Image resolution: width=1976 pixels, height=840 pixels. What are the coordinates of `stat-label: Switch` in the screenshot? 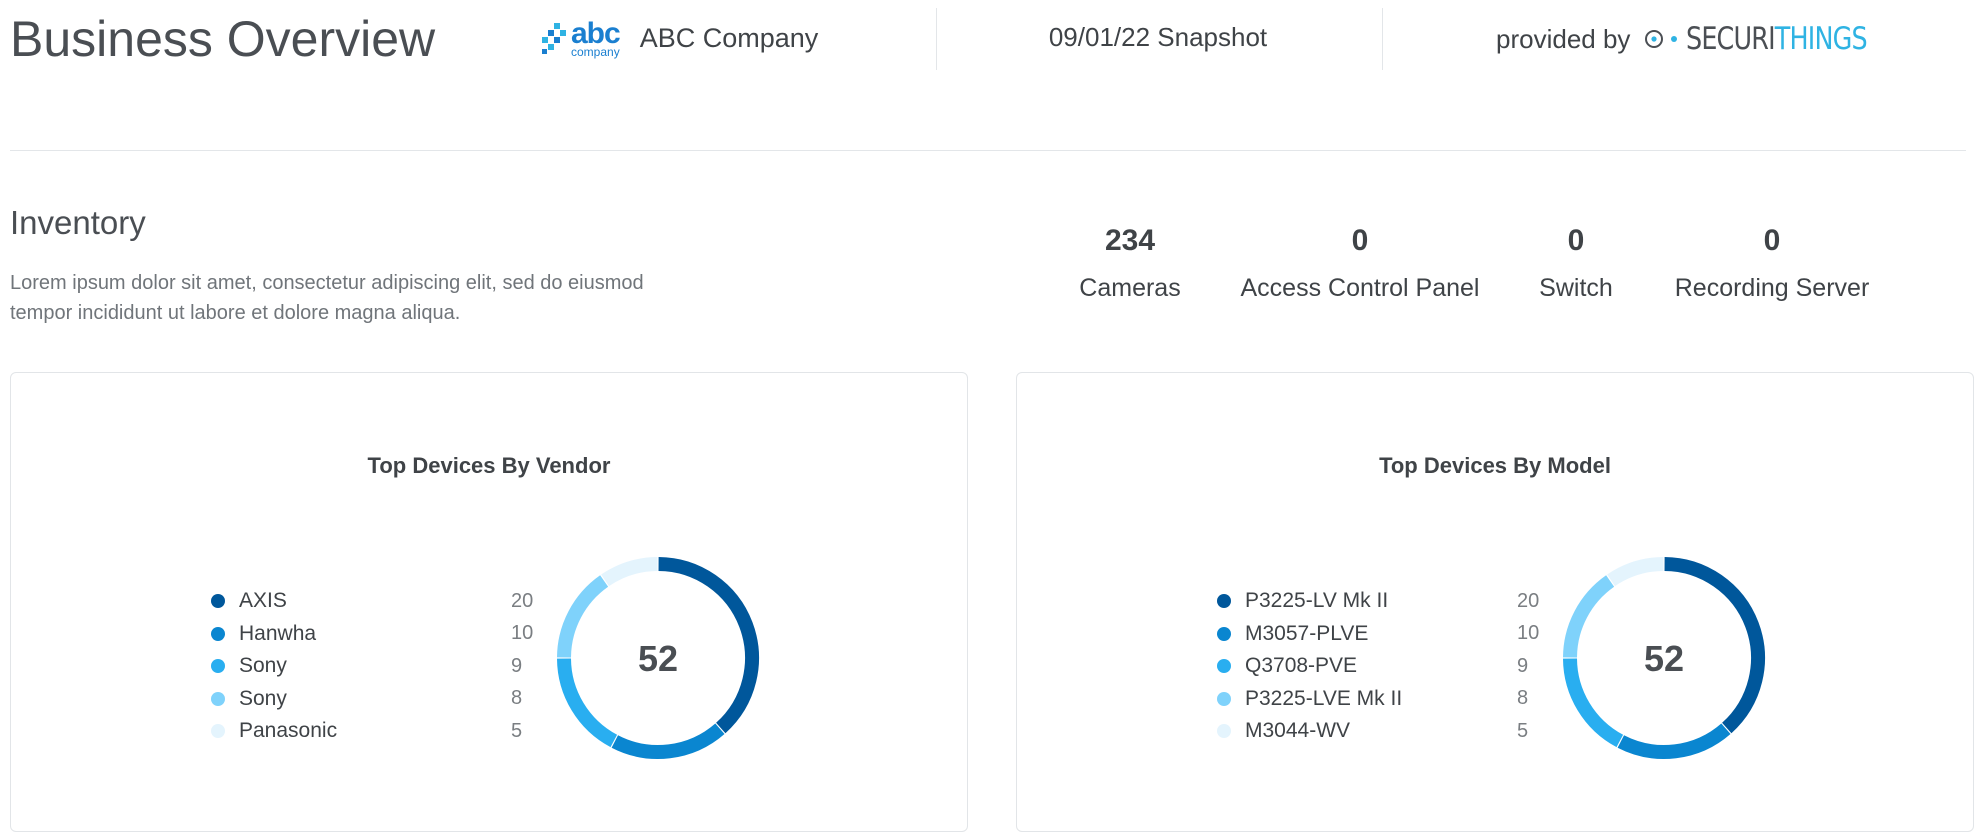 It's located at (1576, 288).